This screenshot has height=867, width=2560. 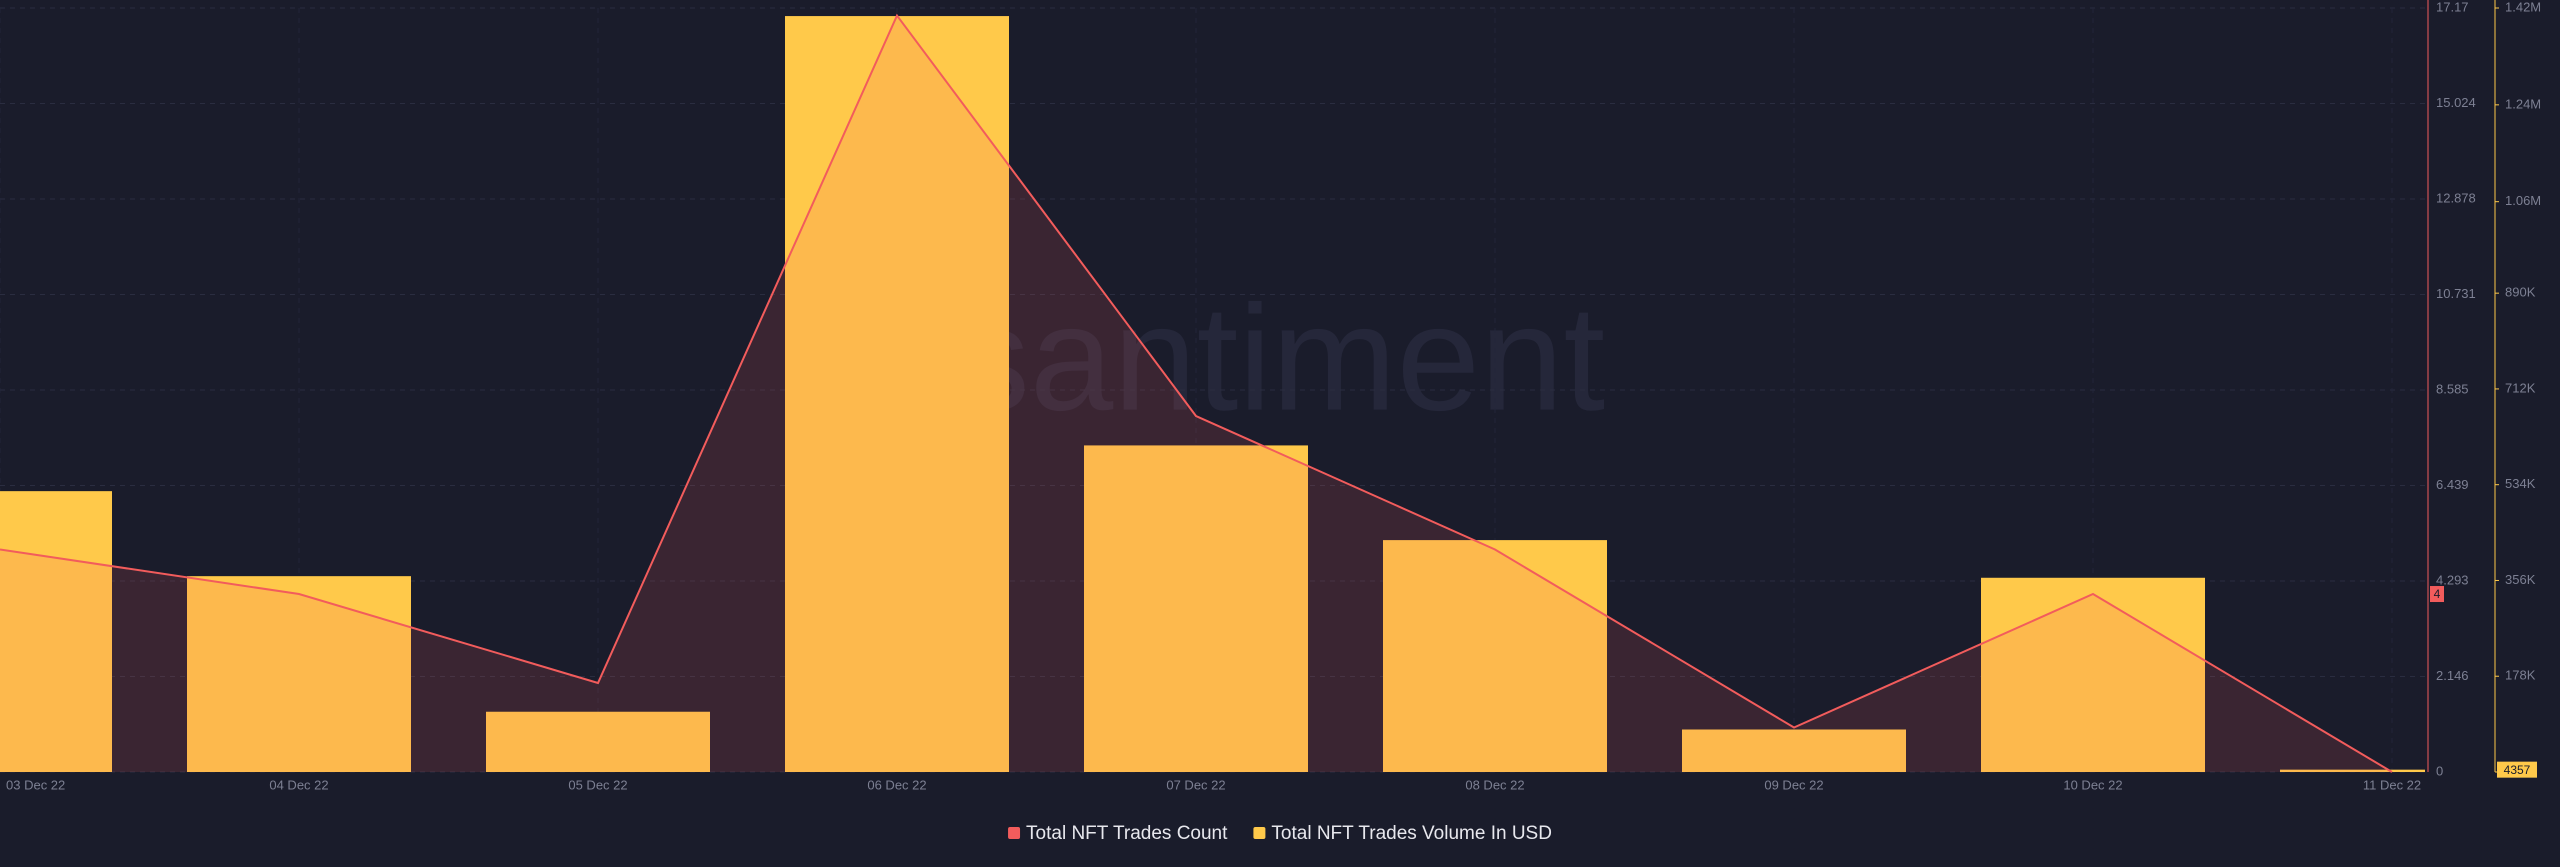 I want to click on y2-tick-label: 712K, so click(x=2520, y=387).